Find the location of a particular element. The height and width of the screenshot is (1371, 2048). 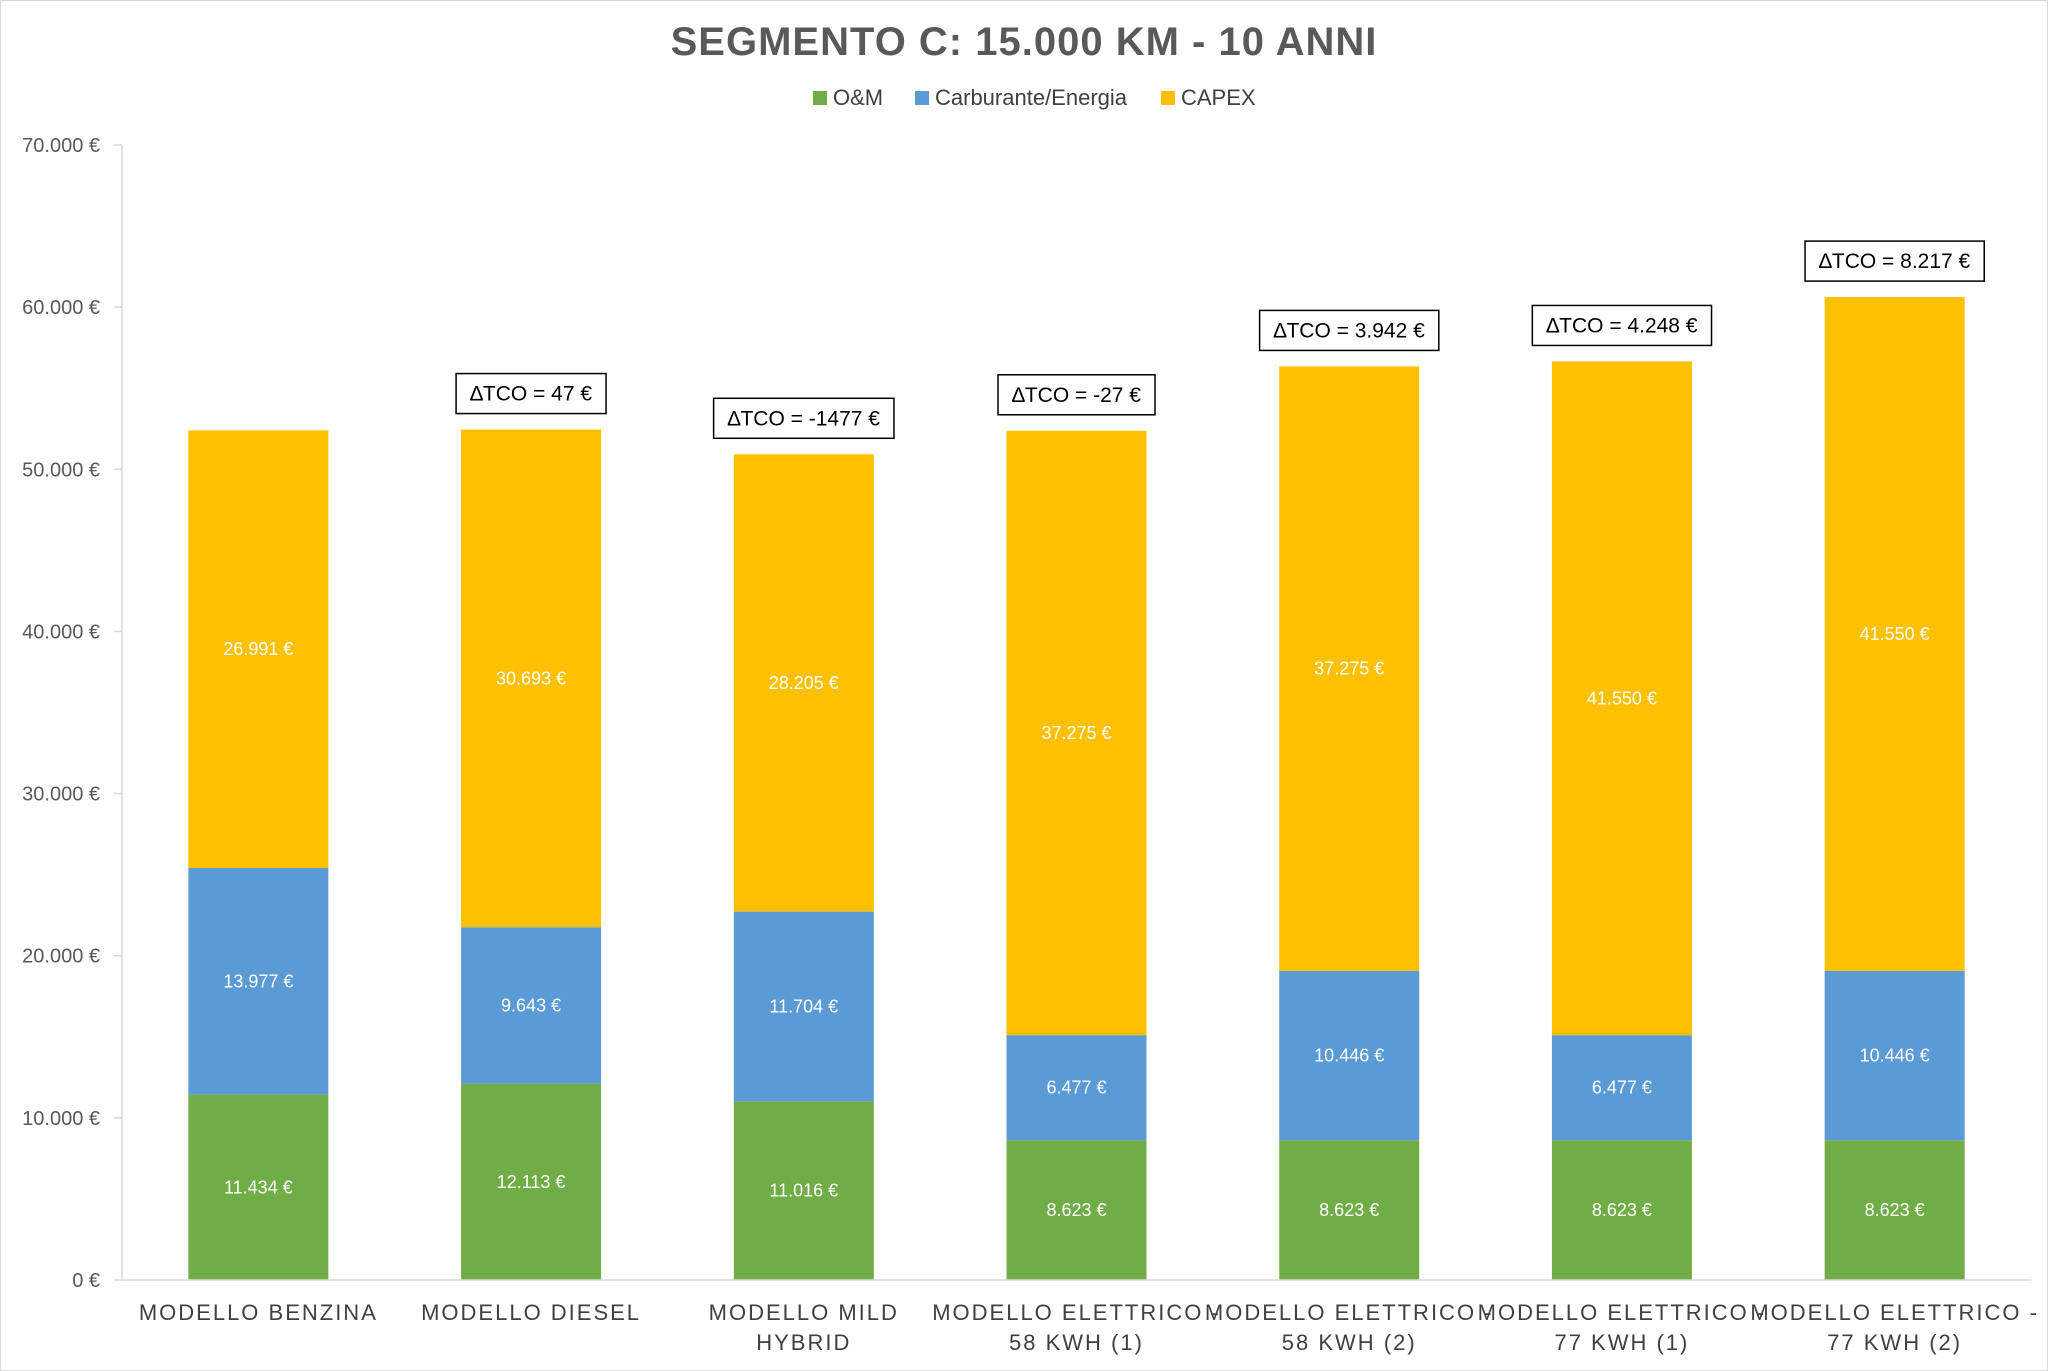

data-label: 9.643 € is located at coordinates (531, 1005).